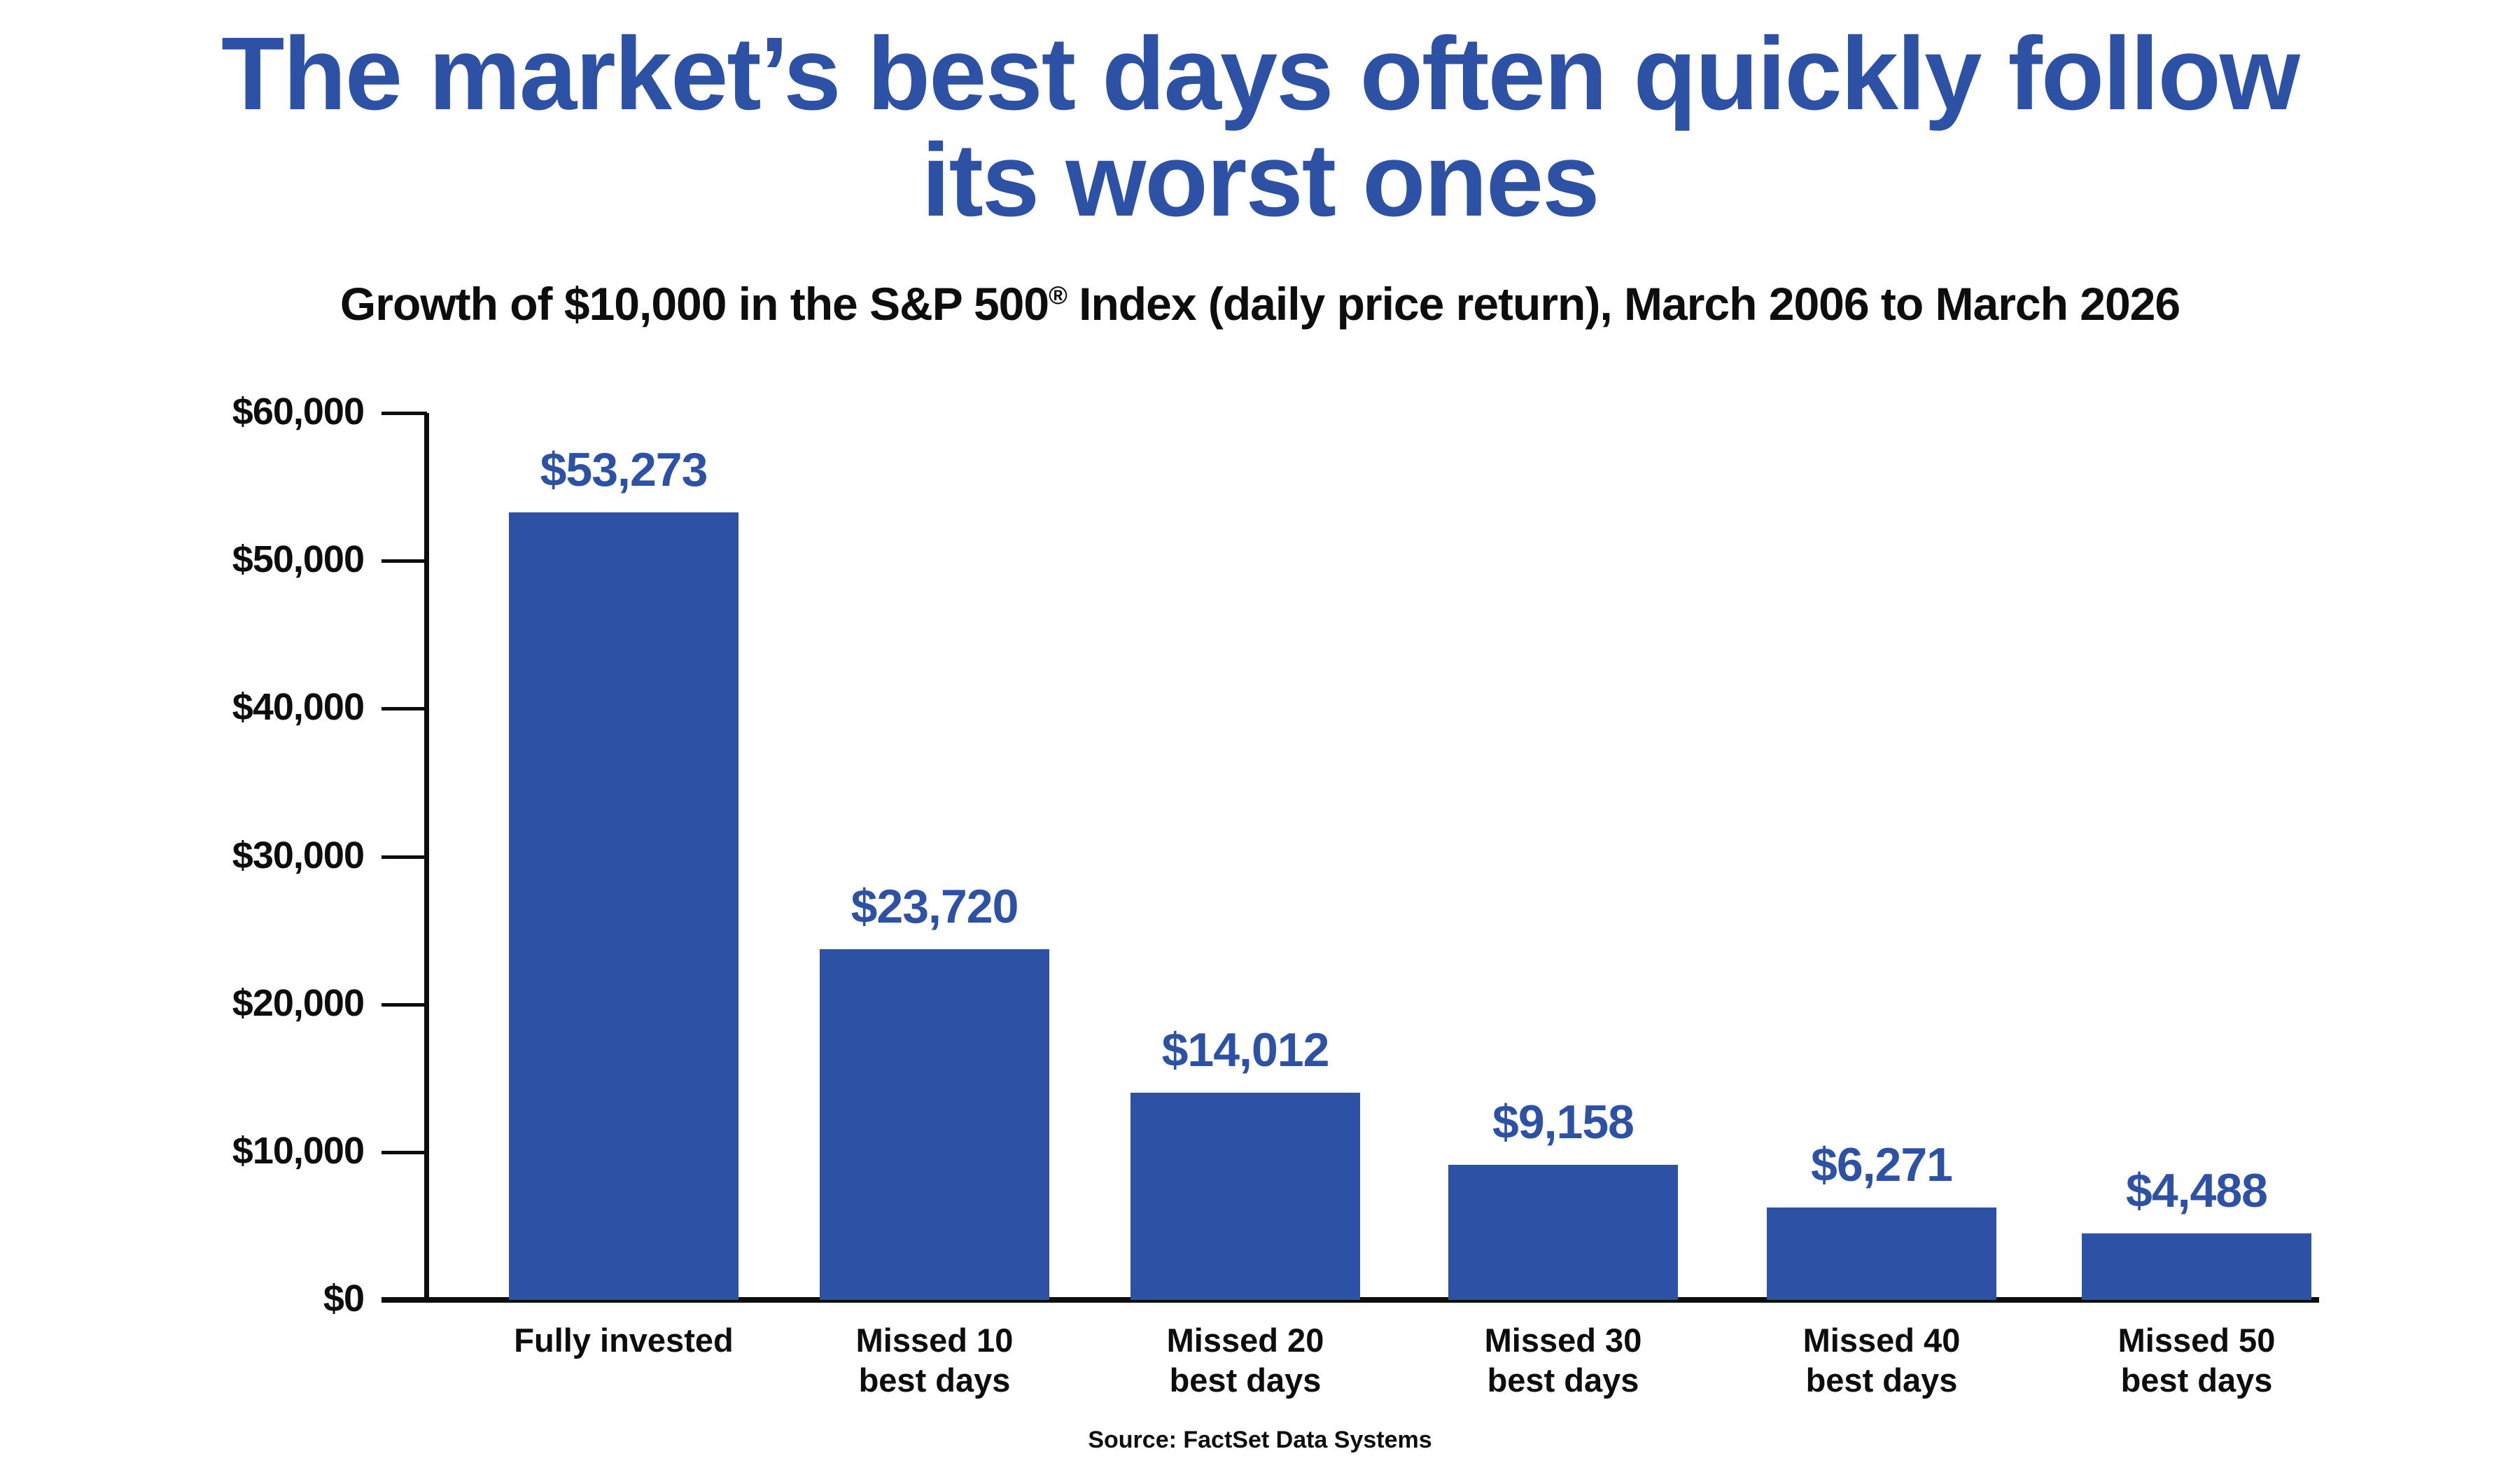  I want to click on chart-subtitle-text: Growth of $10,000 in the S&P 500, so click(694, 304).